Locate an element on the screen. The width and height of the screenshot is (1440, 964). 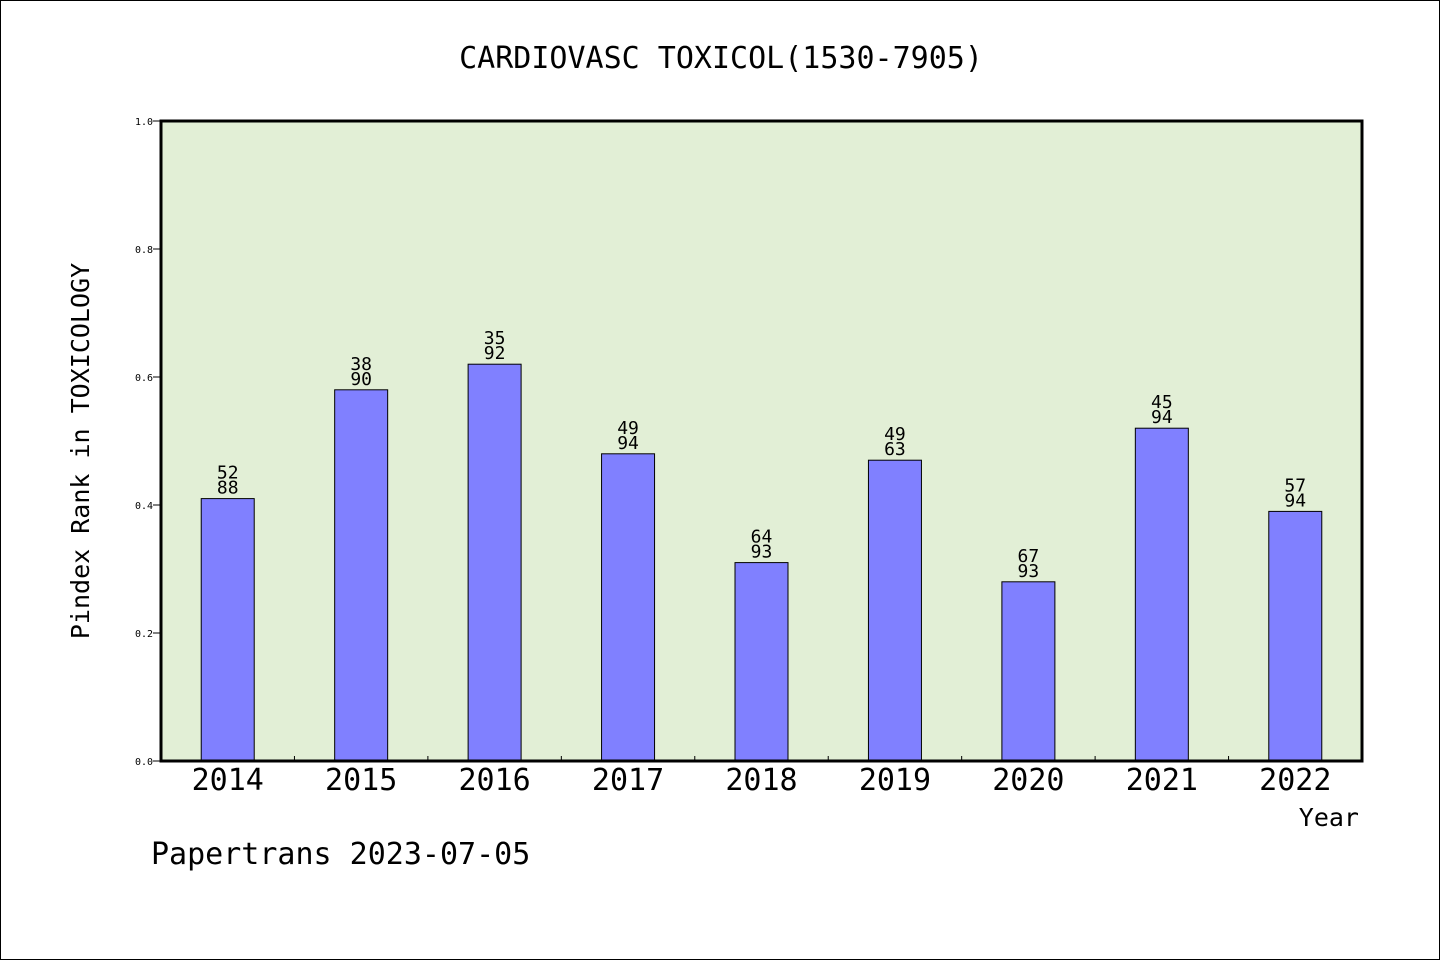
x-tick-label-2017: 2017 is located at coordinates (628, 780).